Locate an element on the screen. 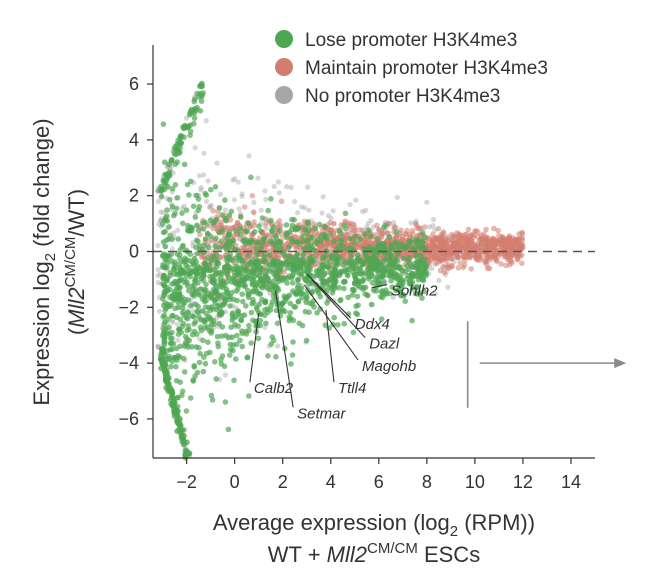 The height and width of the screenshot is (585, 647). legend-label: No promoter H3K4me3 is located at coordinates (402, 96).